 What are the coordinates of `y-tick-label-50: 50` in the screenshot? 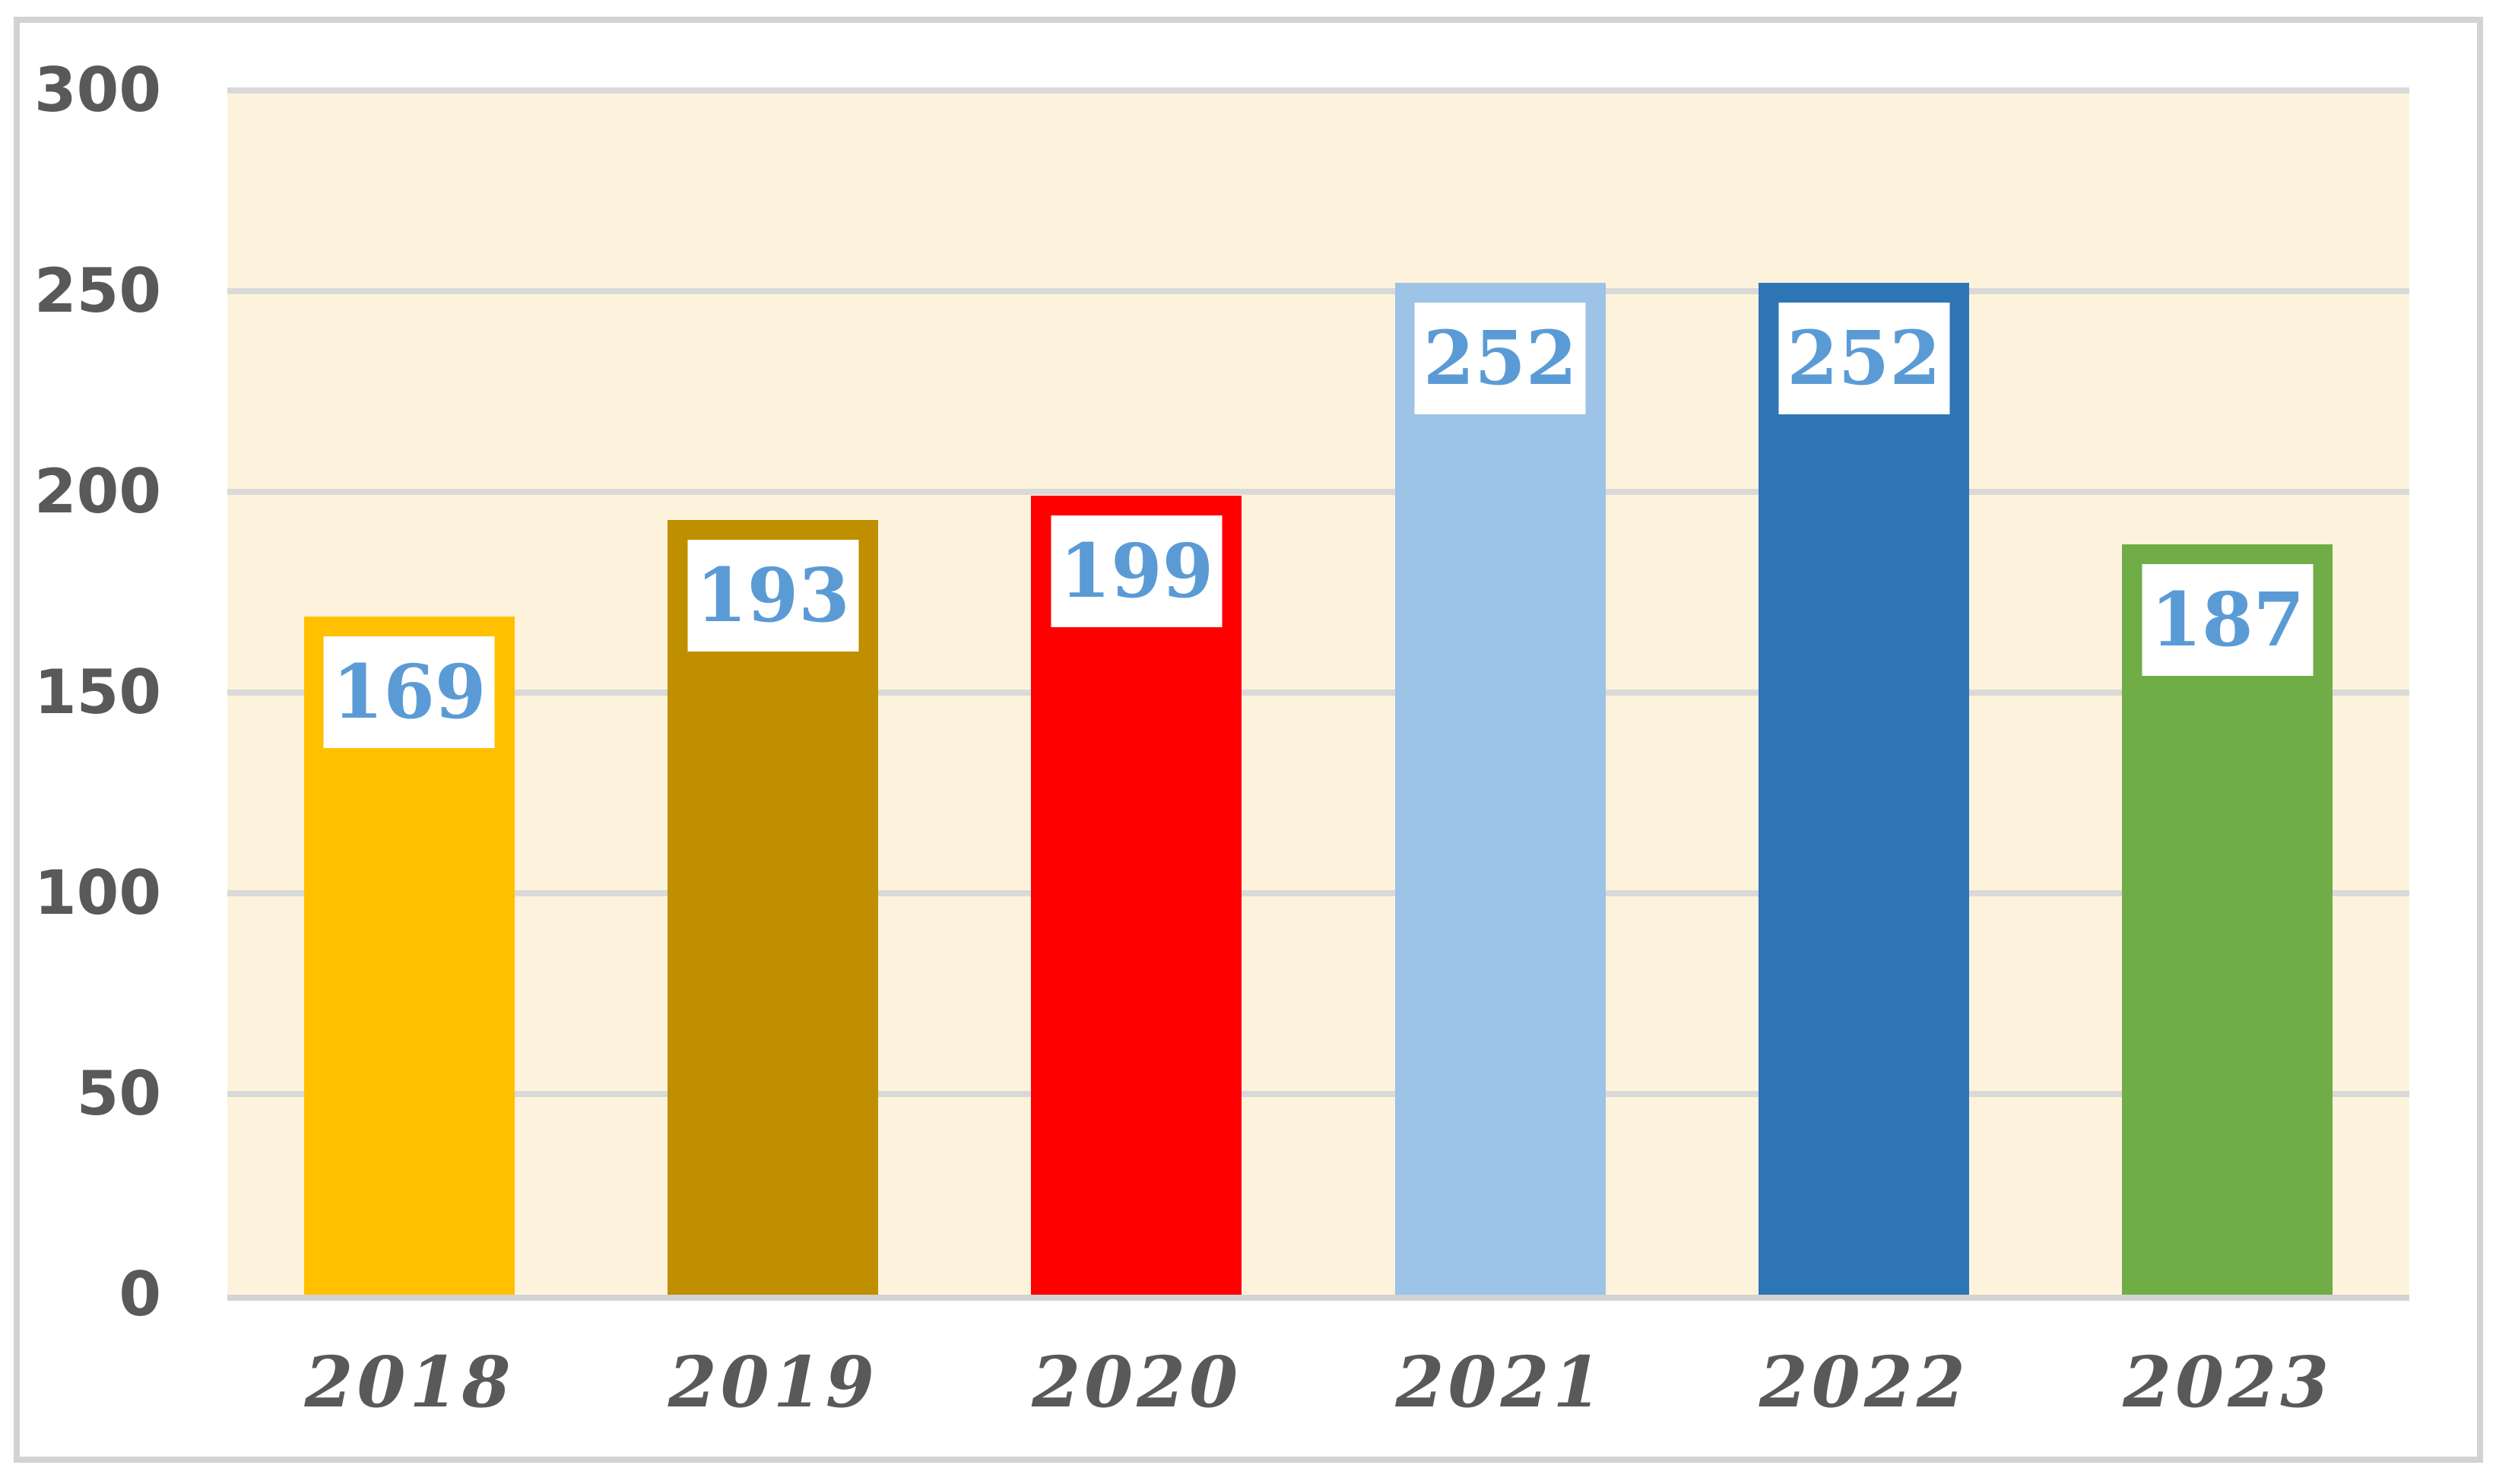 It's located at (118, 1093).